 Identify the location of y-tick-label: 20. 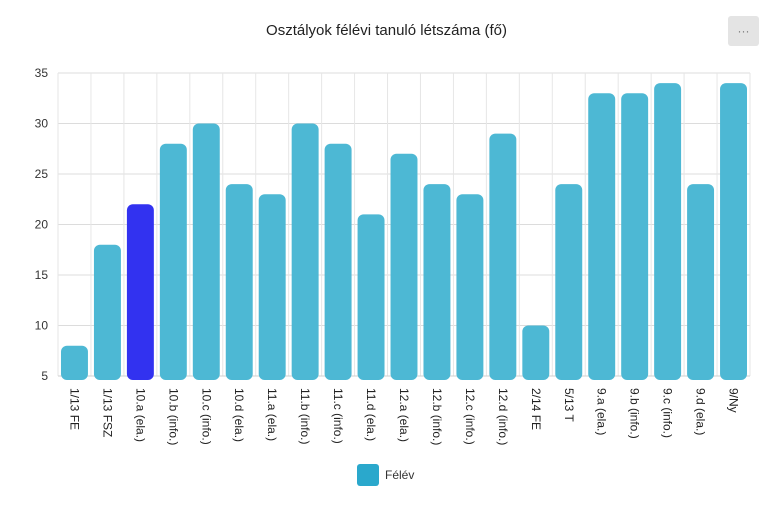
(42, 225).